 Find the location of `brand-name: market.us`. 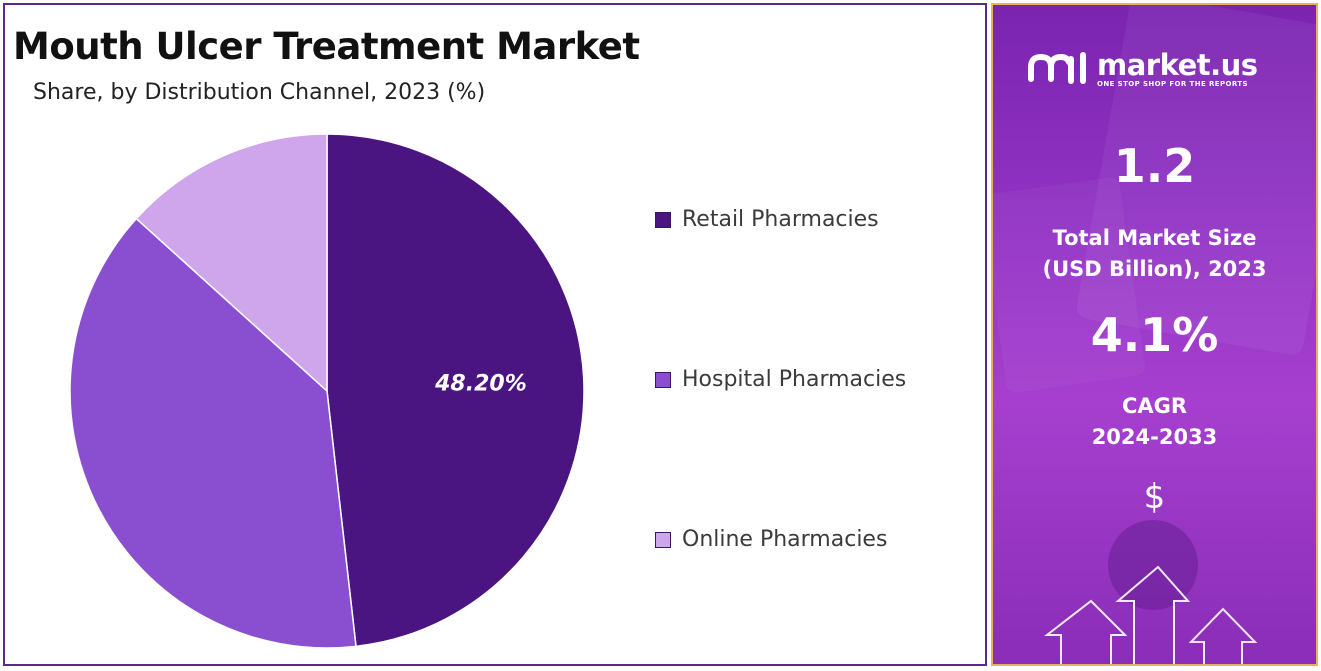

brand-name: market.us is located at coordinates (1177, 65).